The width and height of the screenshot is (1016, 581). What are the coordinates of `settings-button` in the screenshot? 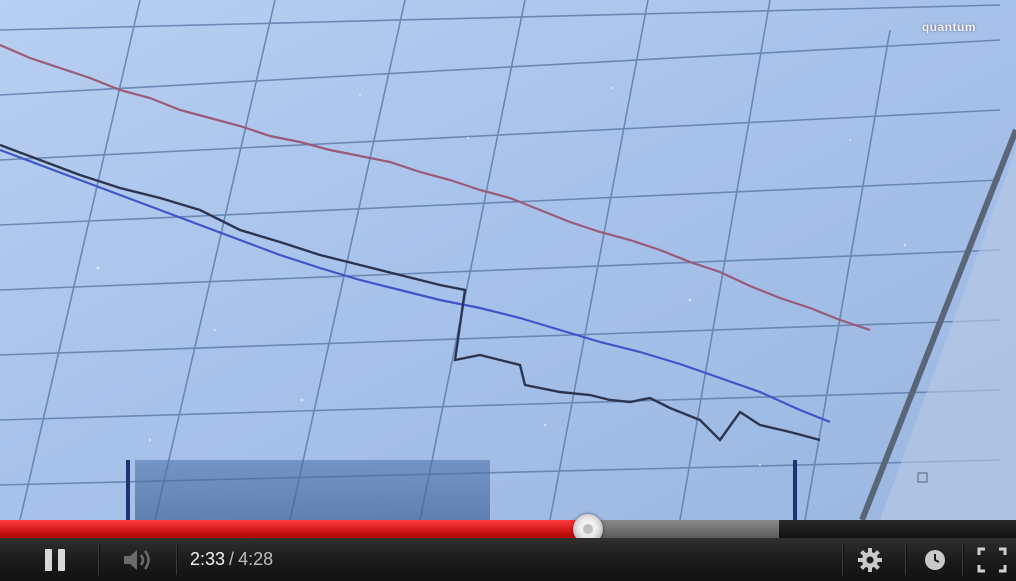 It's located at (870, 559).